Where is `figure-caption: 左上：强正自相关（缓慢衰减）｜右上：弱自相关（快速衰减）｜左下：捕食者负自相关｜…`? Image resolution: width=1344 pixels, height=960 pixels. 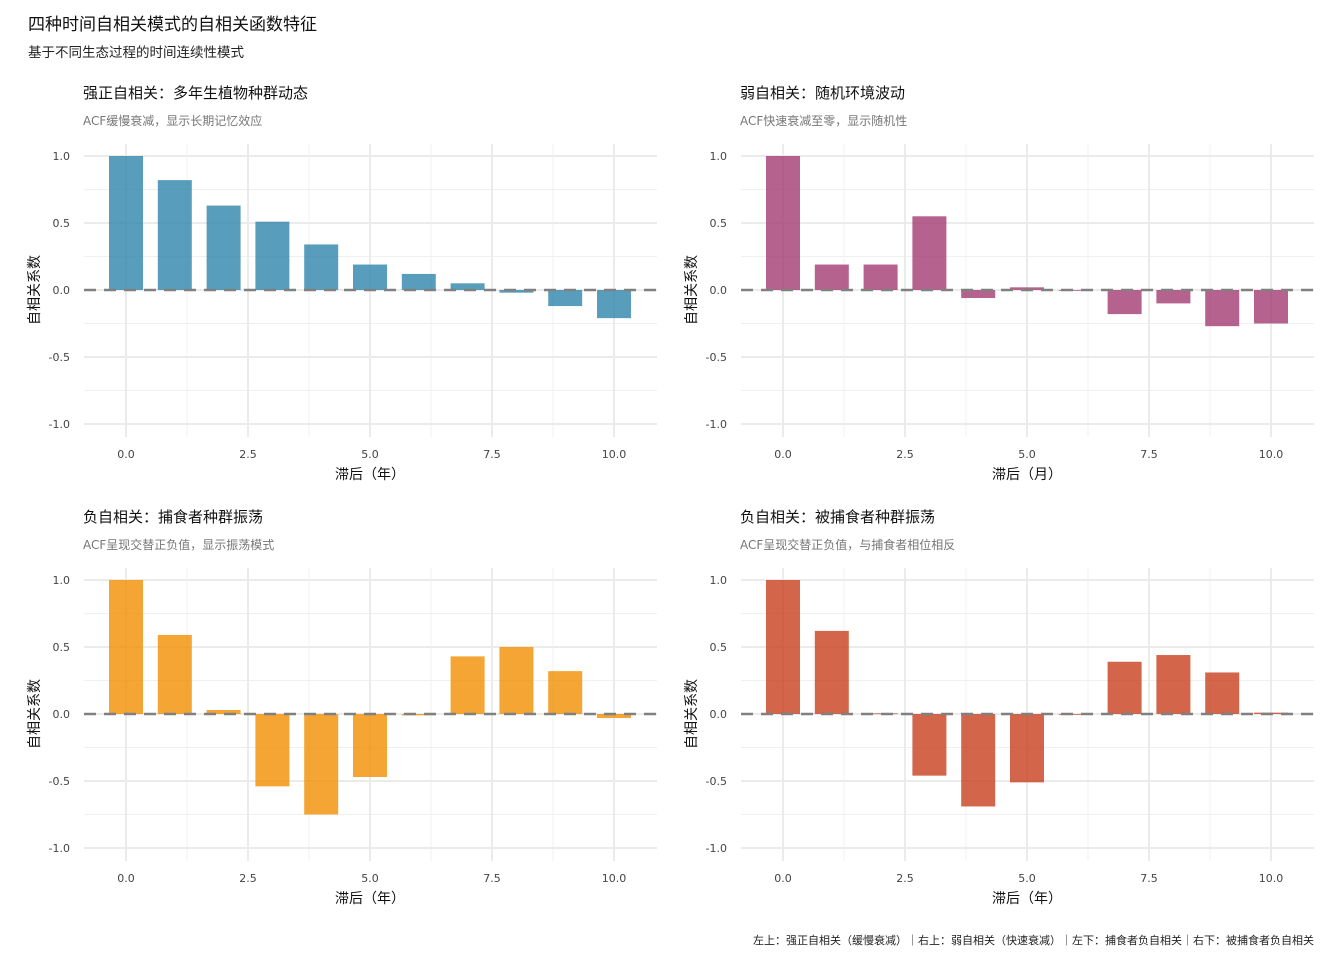
figure-caption: 左上：强正自相关（缓慢衰减）｜右上：弱自相关（快速衰减）｜左下：捕食者负自相关｜… is located at coordinates (1033, 940).